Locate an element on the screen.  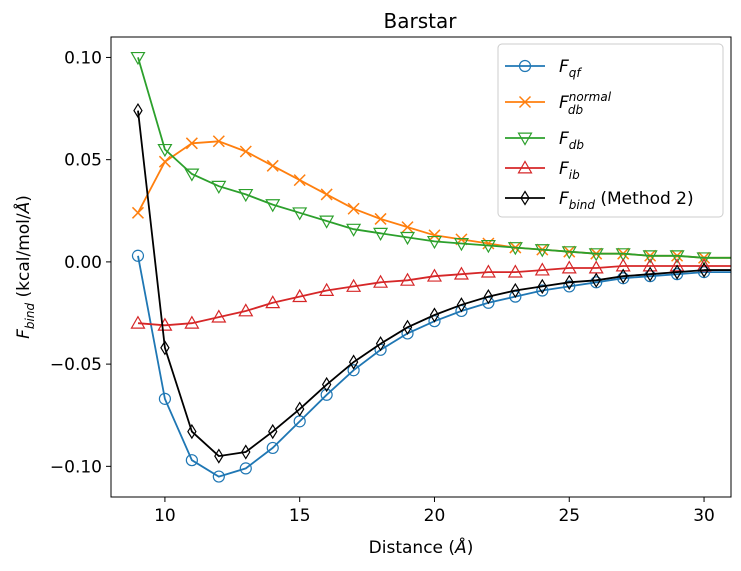
legend-item: Fbind (Method 2) is located at coordinates (599, 200).